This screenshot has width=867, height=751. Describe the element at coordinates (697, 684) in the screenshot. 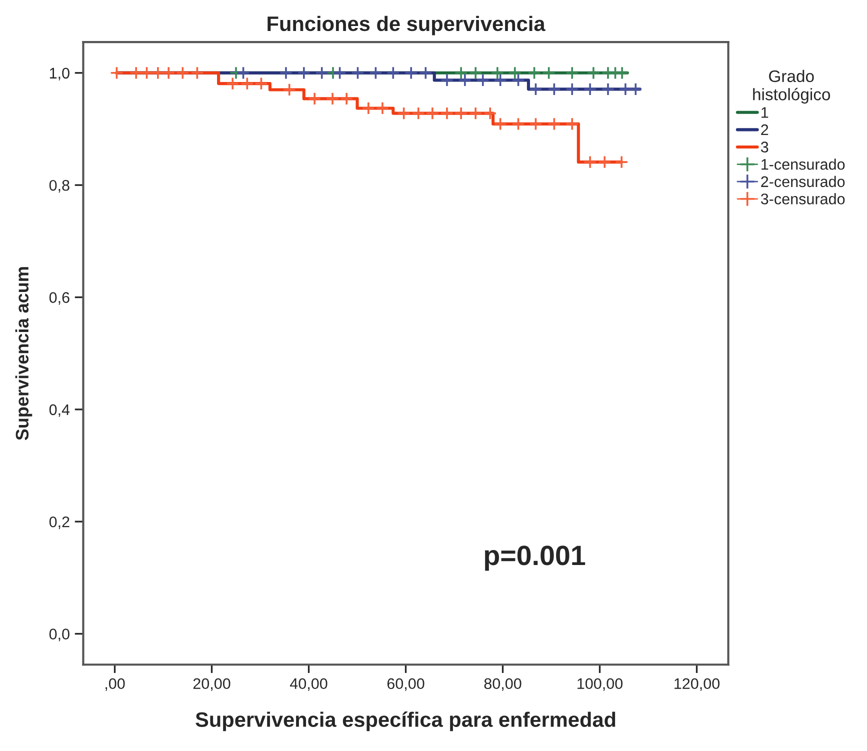

I see `x-tick-label: 120,00` at that location.